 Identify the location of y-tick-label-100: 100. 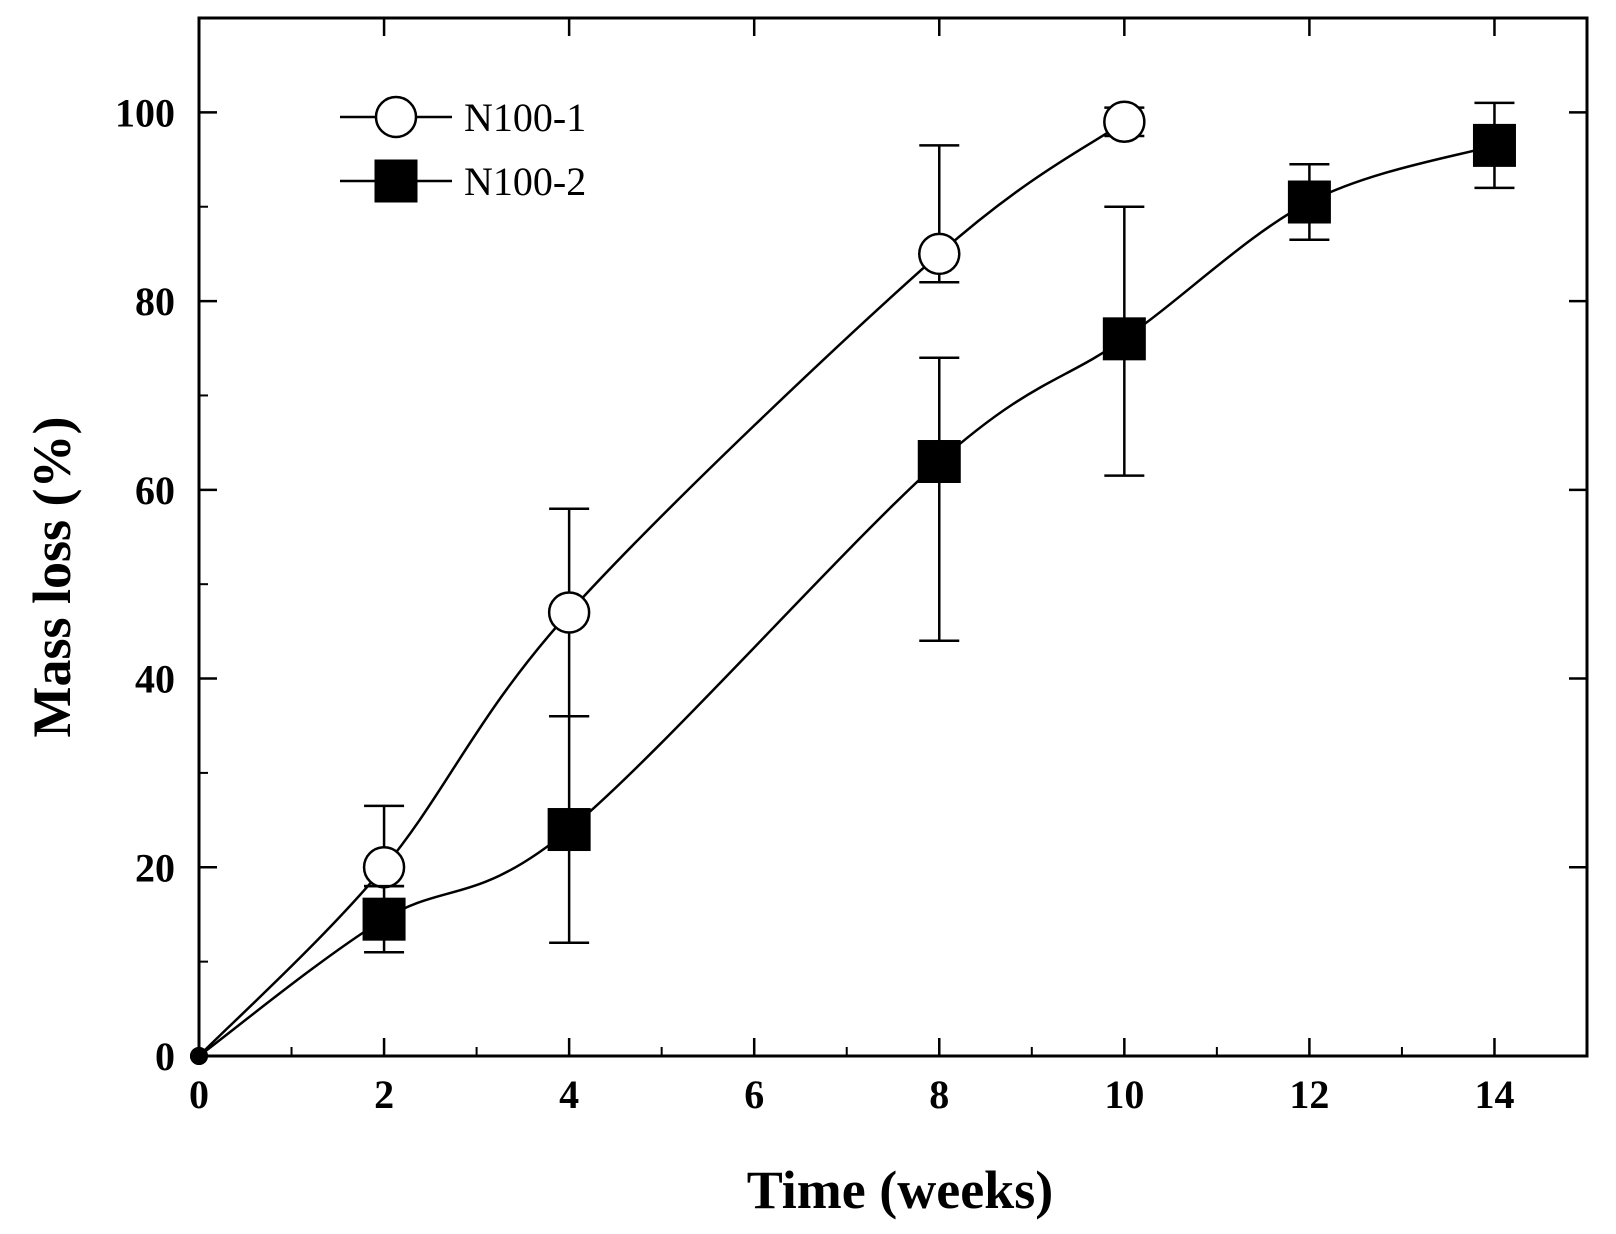
(145, 112).